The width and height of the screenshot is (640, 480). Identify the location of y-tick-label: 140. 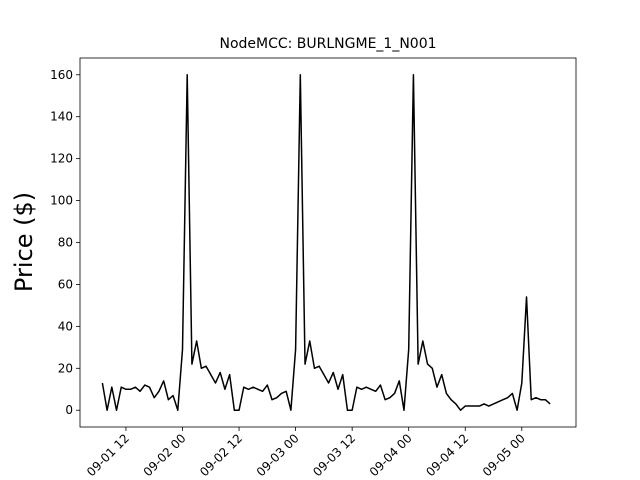
(61, 117).